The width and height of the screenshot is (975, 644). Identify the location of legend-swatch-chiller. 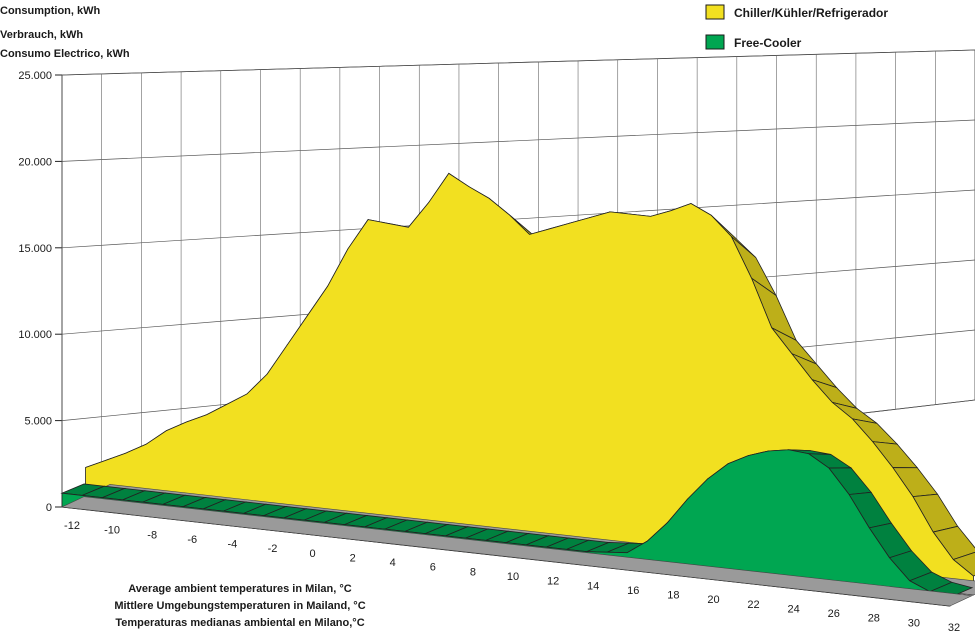
(715, 12).